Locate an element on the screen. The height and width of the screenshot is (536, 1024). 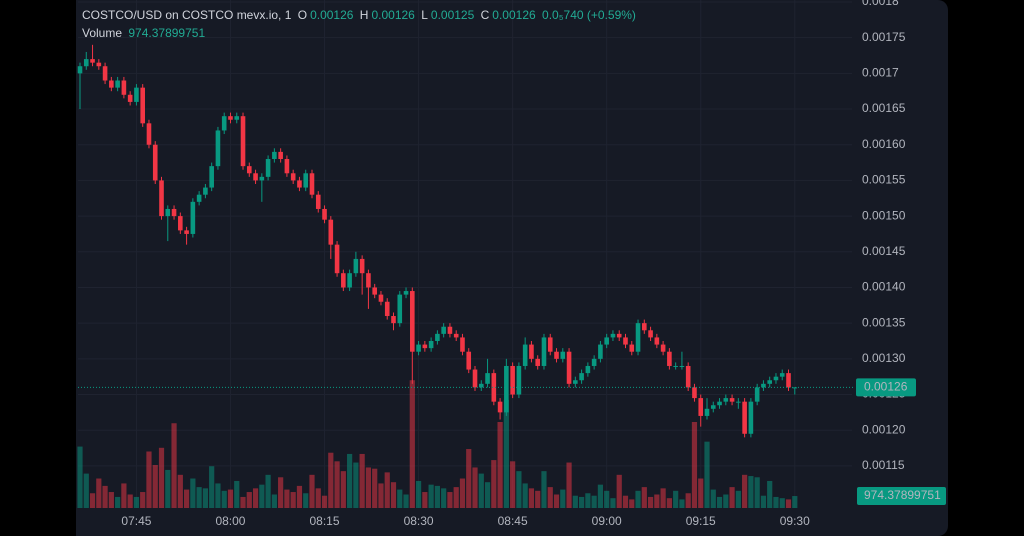
last-volume-box is located at coordinates (901, 496).